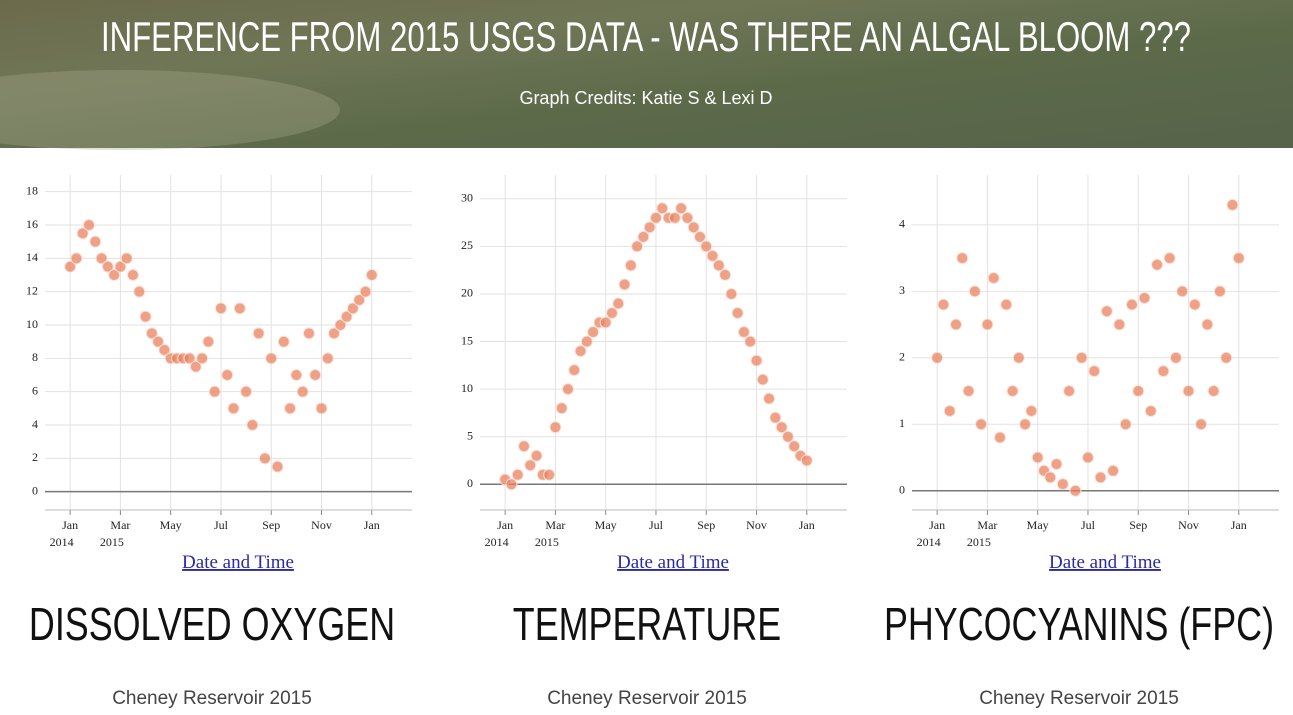  What do you see at coordinates (498, 533) in the screenshot?
I see `x-tick-label: Jan 2014` at bounding box center [498, 533].